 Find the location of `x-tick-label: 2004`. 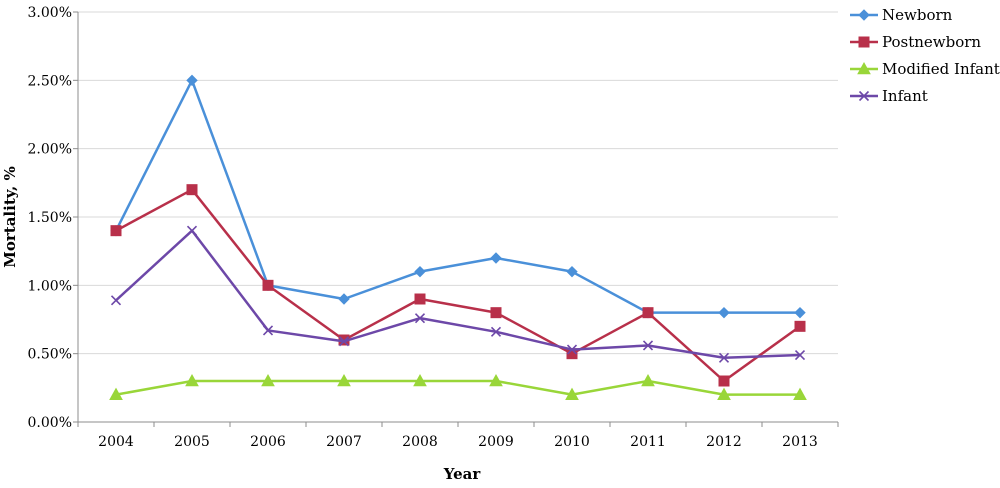

x-tick-label: 2004 is located at coordinates (116, 442).